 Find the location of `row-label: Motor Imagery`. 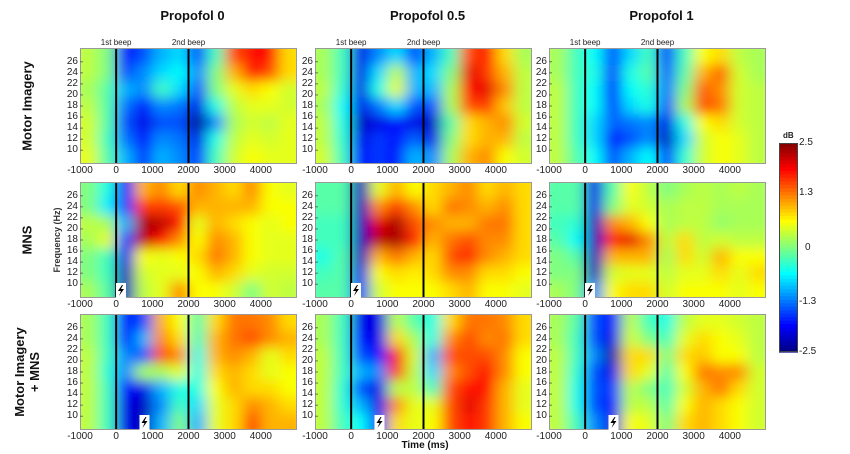

row-label: Motor Imagery is located at coordinates (27, 106).